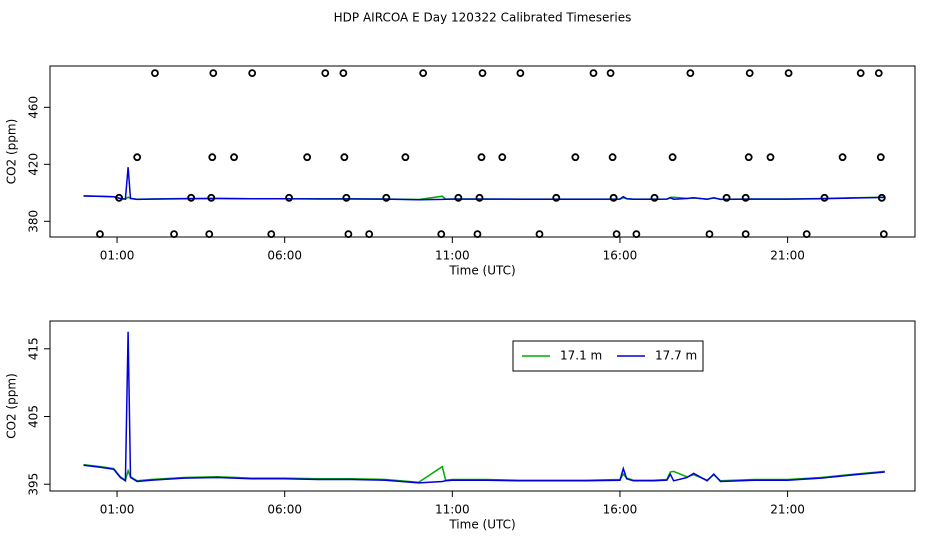  Describe the element at coordinates (581, 356) in the screenshot. I see `legend-label: 17.1 m` at that location.